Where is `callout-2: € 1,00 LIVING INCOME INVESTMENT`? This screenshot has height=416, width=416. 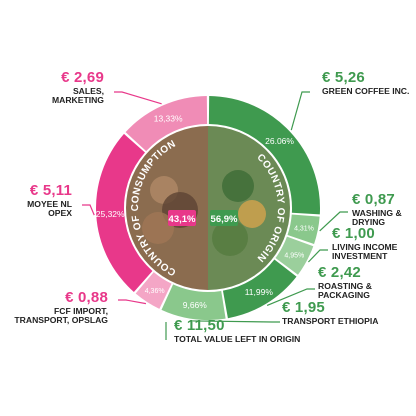 callout-2: € 1,00 LIVING INCOME INVESTMENT is located at coordinates (371, 243).